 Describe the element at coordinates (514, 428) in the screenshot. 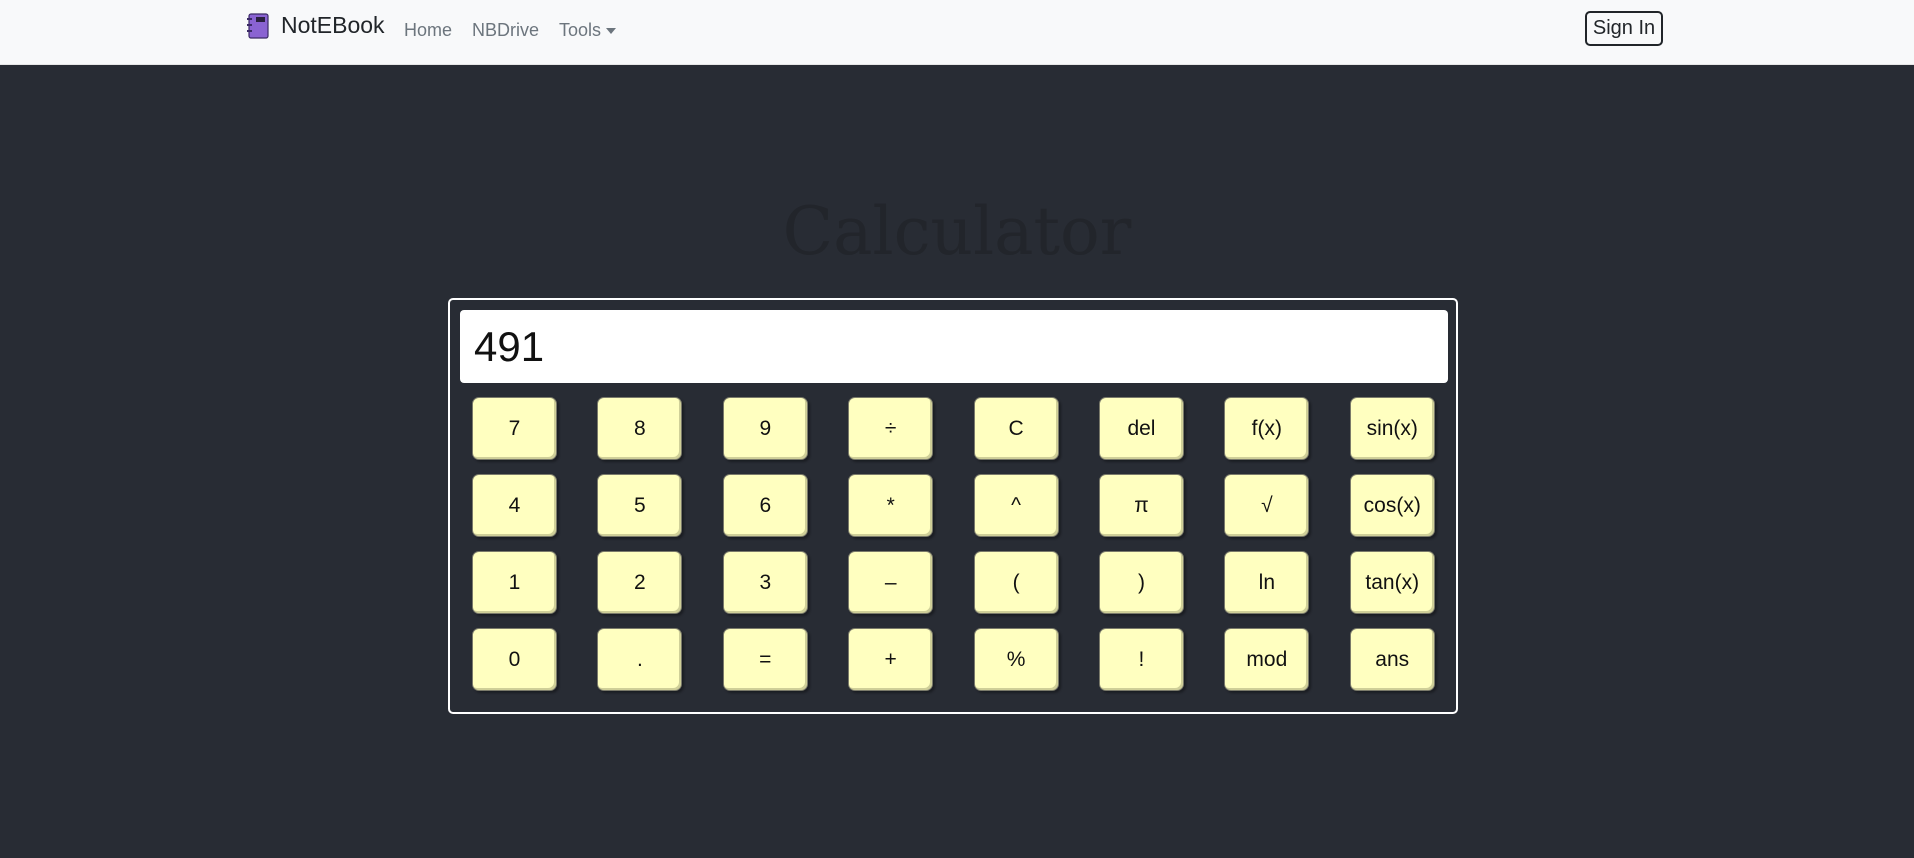

I see `key-7: 7` at that location.